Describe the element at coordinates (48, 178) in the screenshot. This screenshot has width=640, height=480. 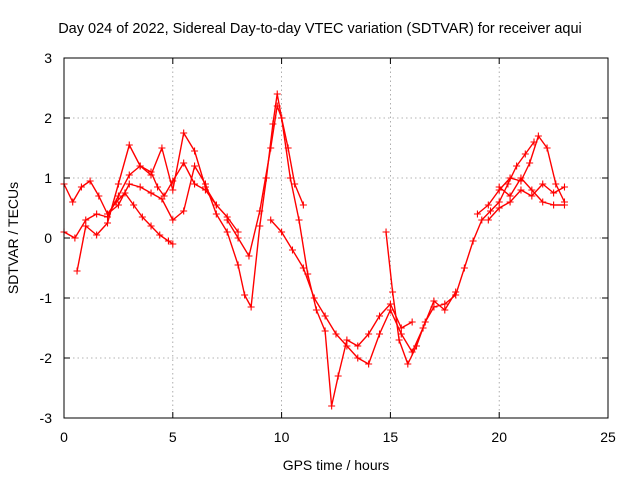
I see `y-tick-label: 1` at that location.